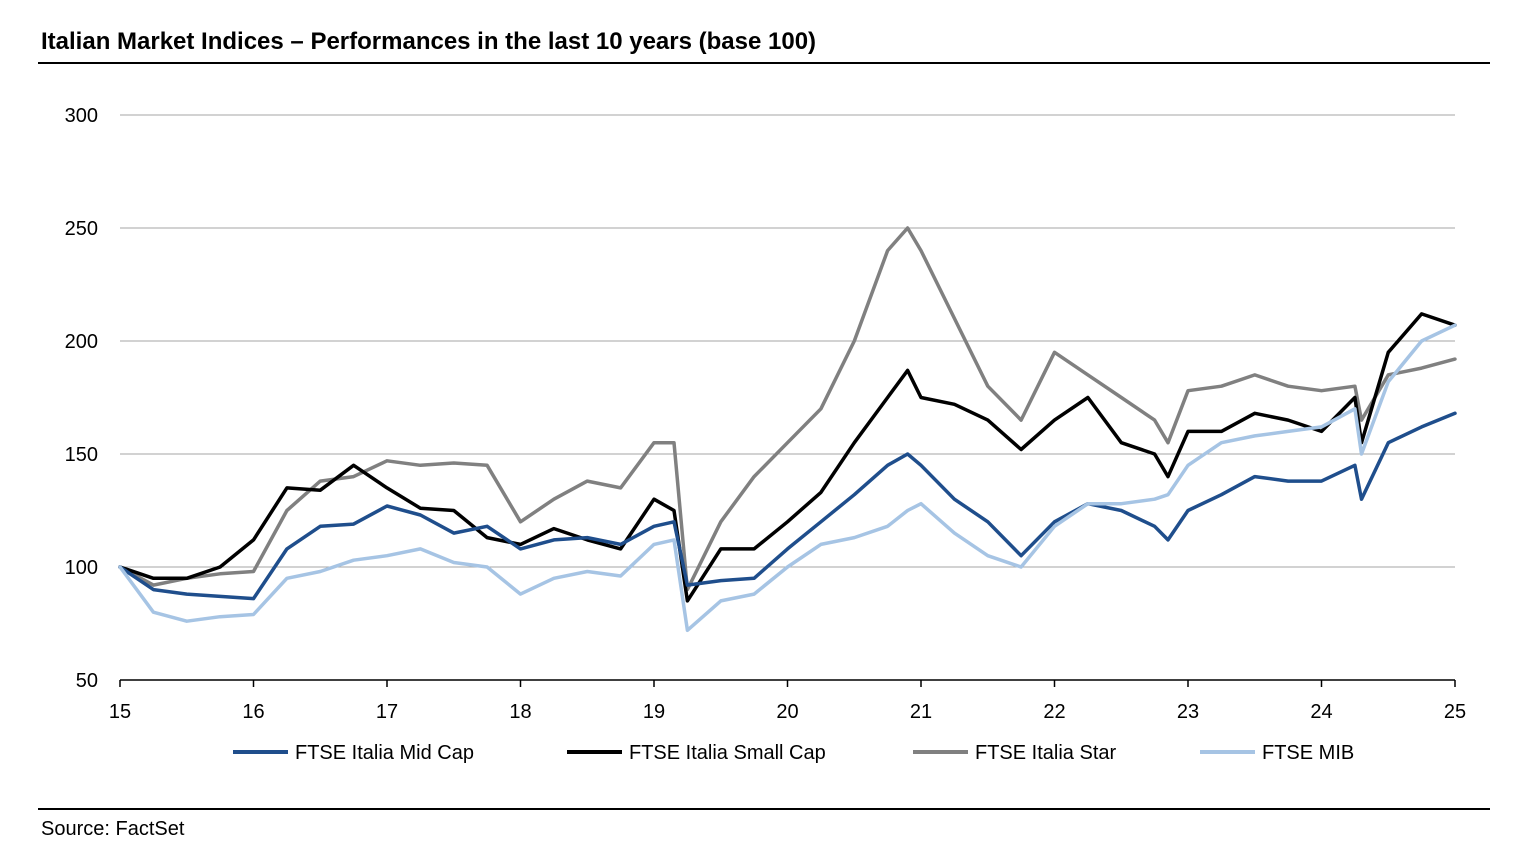  I want to click on x-tick-label: 21, so click(921, 712).